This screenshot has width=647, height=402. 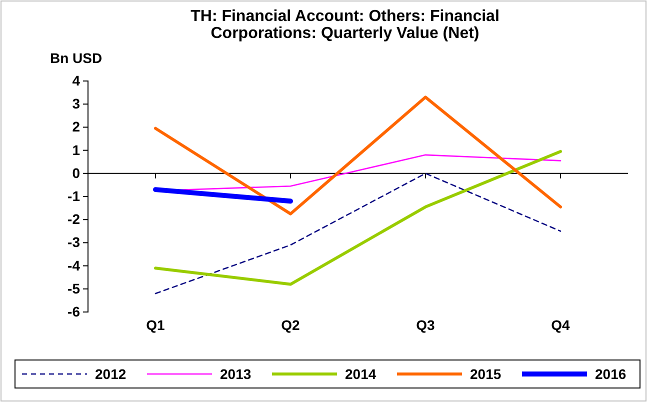 What do you see at coordinates (360, 374) in the screenshot?
I see `legend-label: 2014` at bounding box center [360, 374].